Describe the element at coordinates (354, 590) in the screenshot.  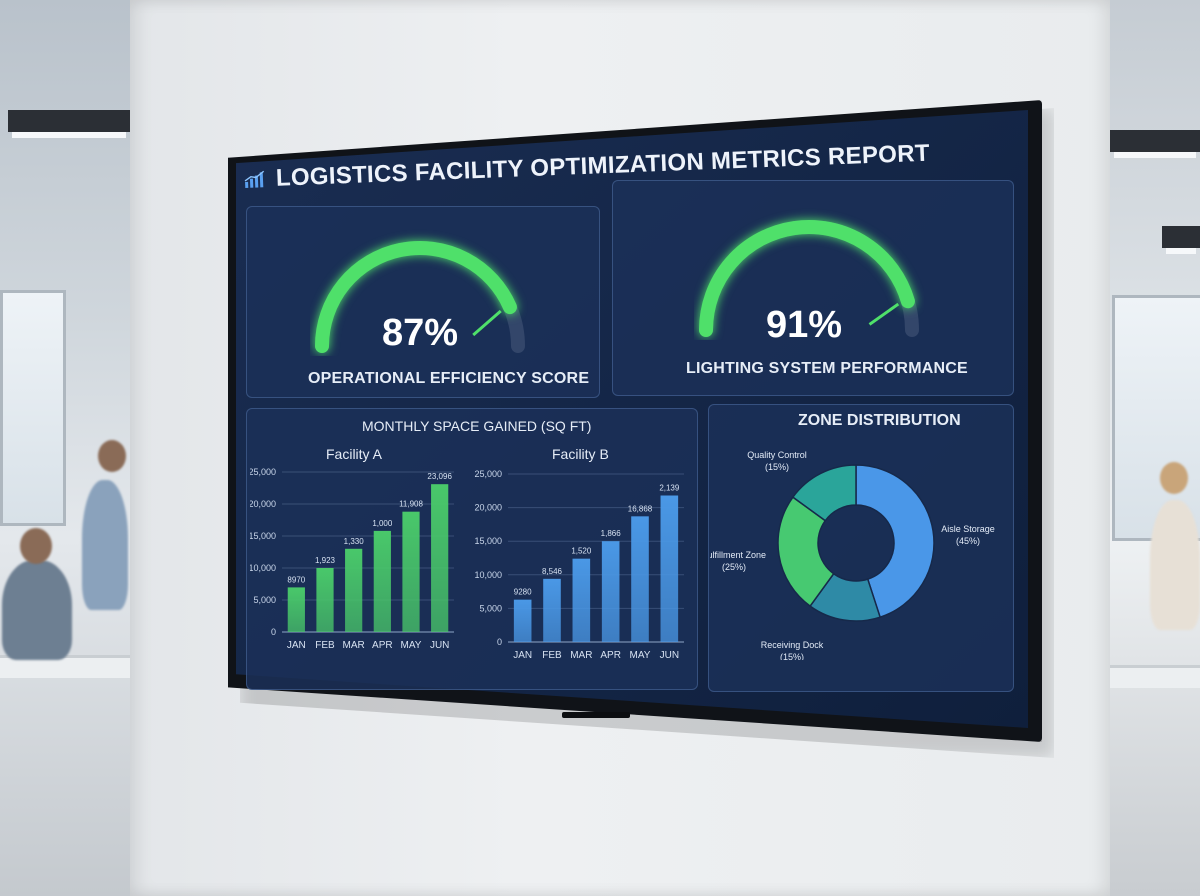
I see `facility-a-bar-mar` at that location.